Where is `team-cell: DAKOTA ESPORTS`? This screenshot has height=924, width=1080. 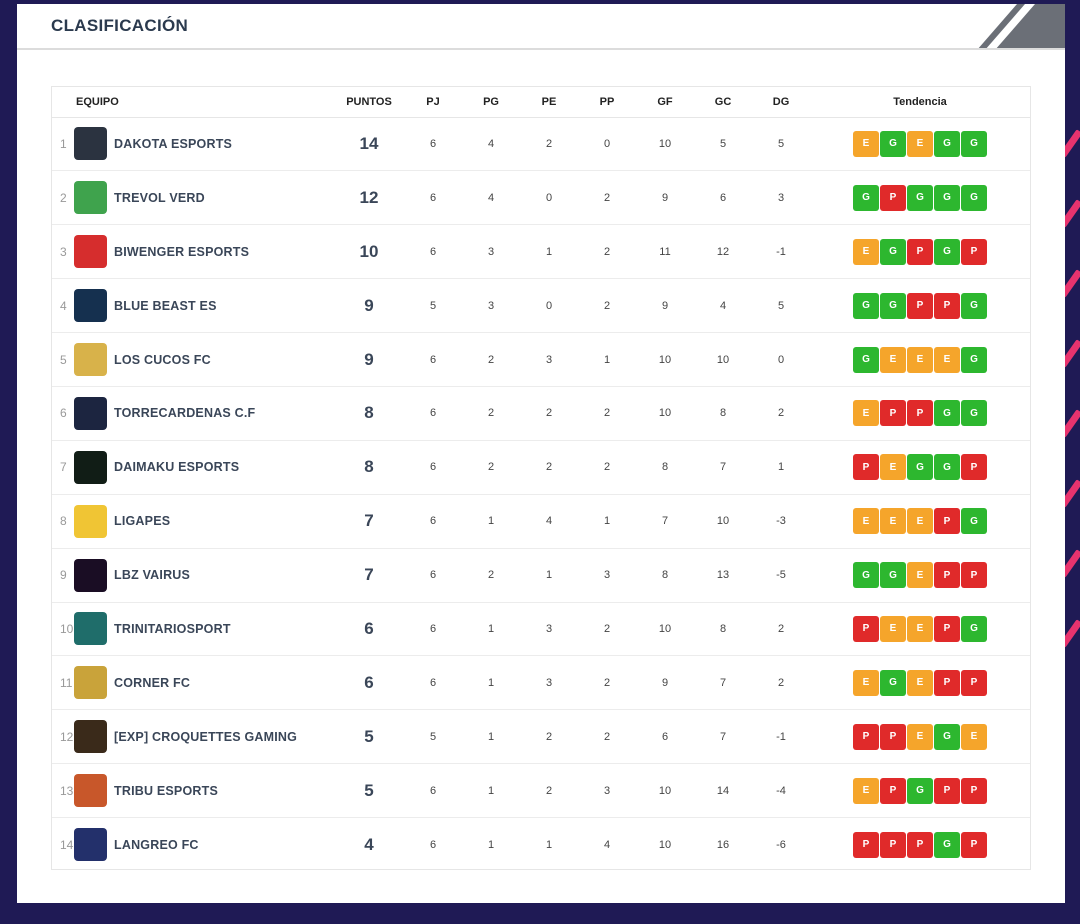
team-cell: DAKOTA ESPORTS is located at coordinates (204, 144).